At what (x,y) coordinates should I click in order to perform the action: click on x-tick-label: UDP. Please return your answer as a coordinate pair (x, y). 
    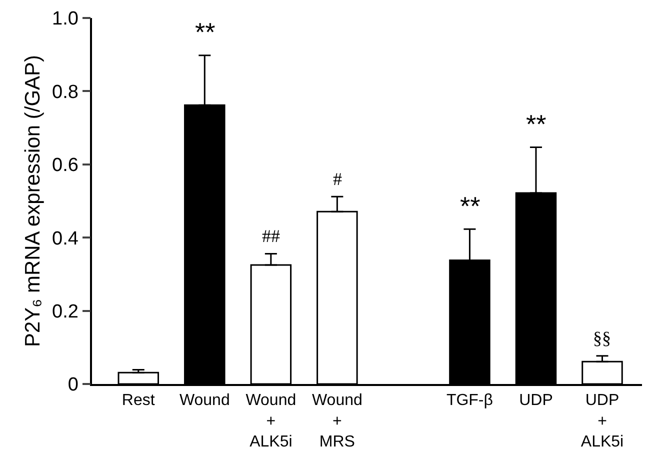
    Looking at the image, I should click on (536, 400).